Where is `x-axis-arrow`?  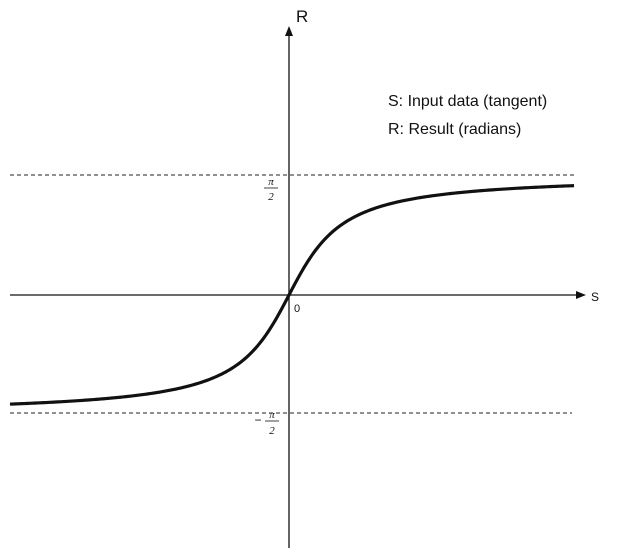
x-axis-arrow is located at coordinates (581, 295).